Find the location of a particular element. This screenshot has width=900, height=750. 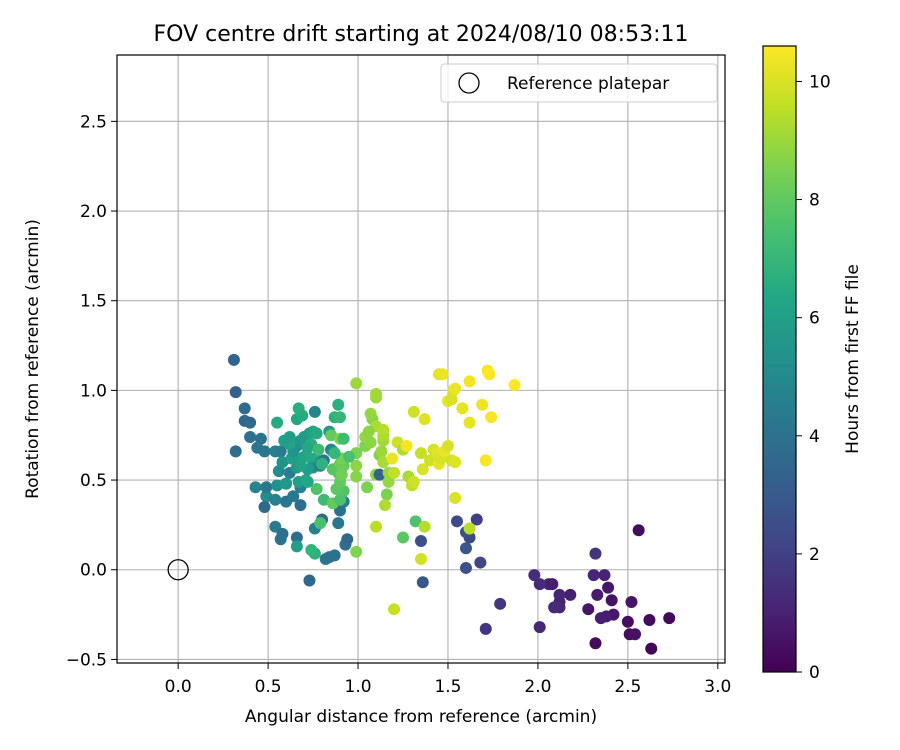

y-tick-label: 1.5 is located at coordinates (93, 302).